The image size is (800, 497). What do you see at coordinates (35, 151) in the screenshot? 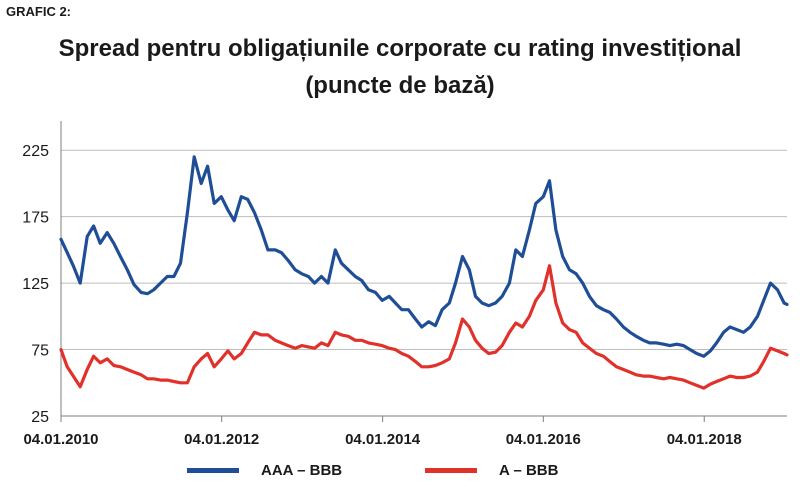
I see `y-tick-label-225: 225` at bounding box center [35, 151].